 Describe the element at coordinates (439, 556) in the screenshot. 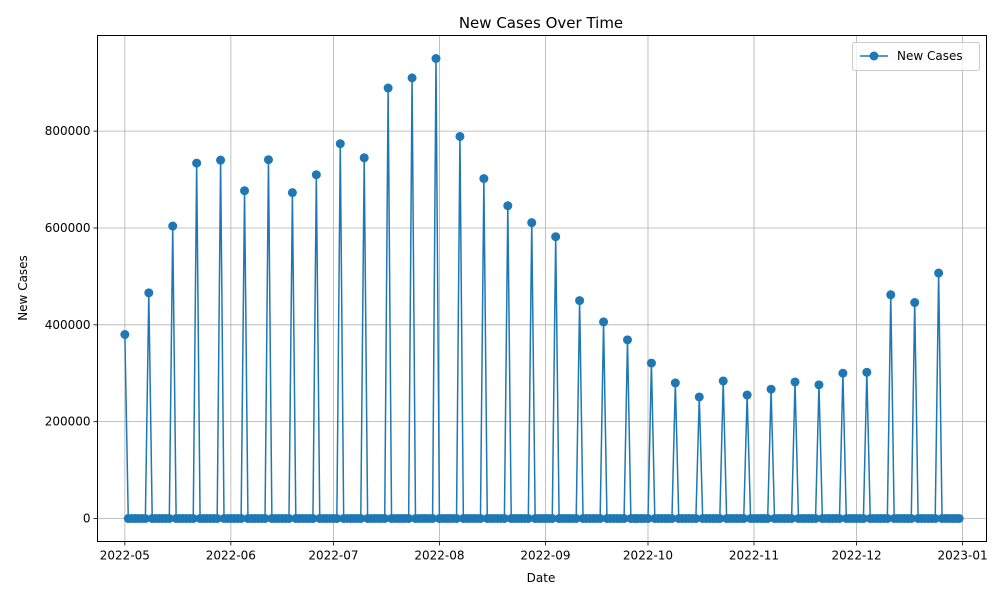

I see `x-tick-label: 2022-08` at that location.